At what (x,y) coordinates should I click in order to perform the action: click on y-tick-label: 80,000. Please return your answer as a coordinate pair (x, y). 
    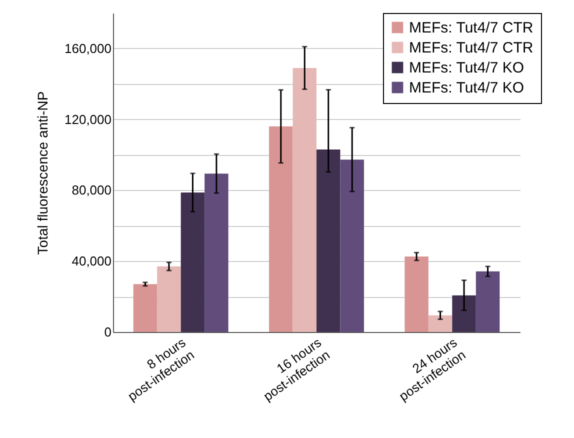
    Looking at the image, I should click on (92, 190).